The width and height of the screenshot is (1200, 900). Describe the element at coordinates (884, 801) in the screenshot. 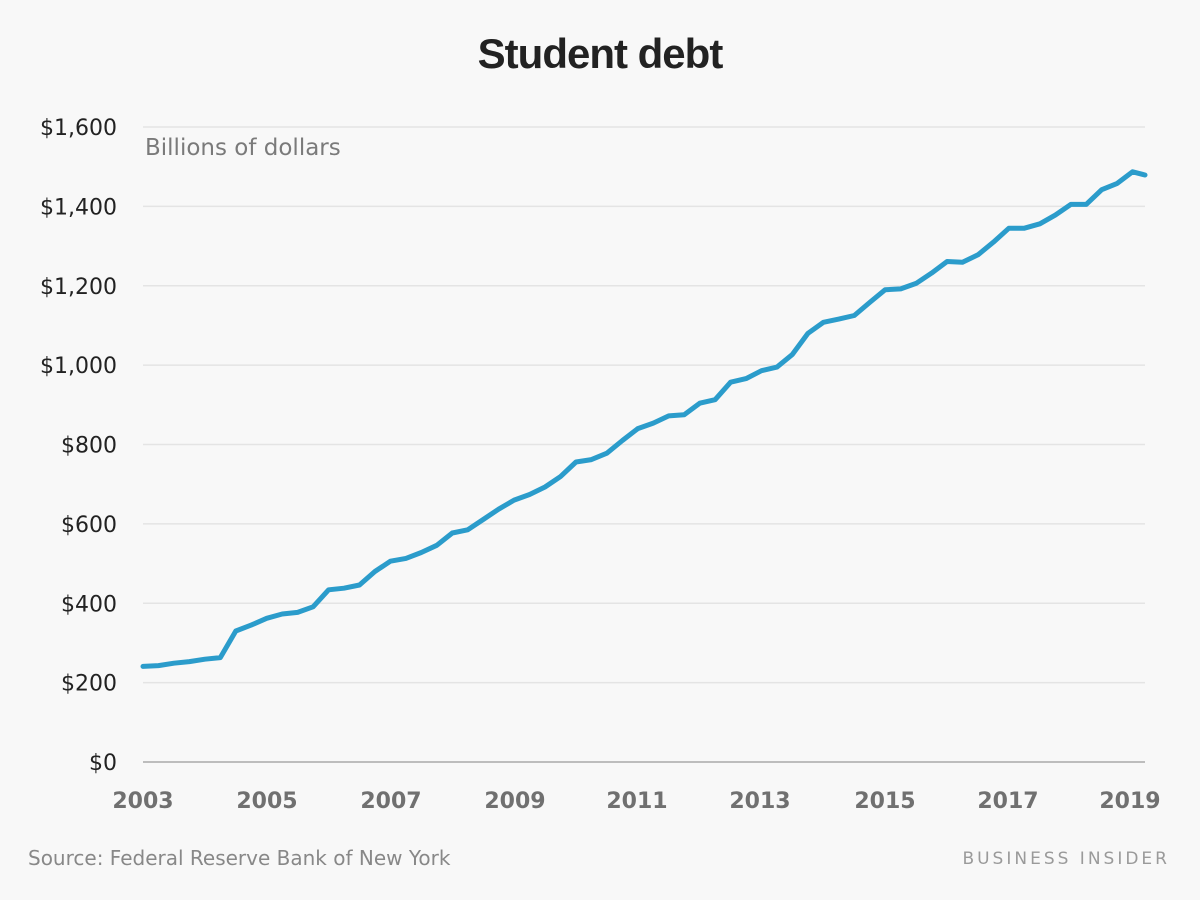

I see `x-tick-label: 2015` at that location.